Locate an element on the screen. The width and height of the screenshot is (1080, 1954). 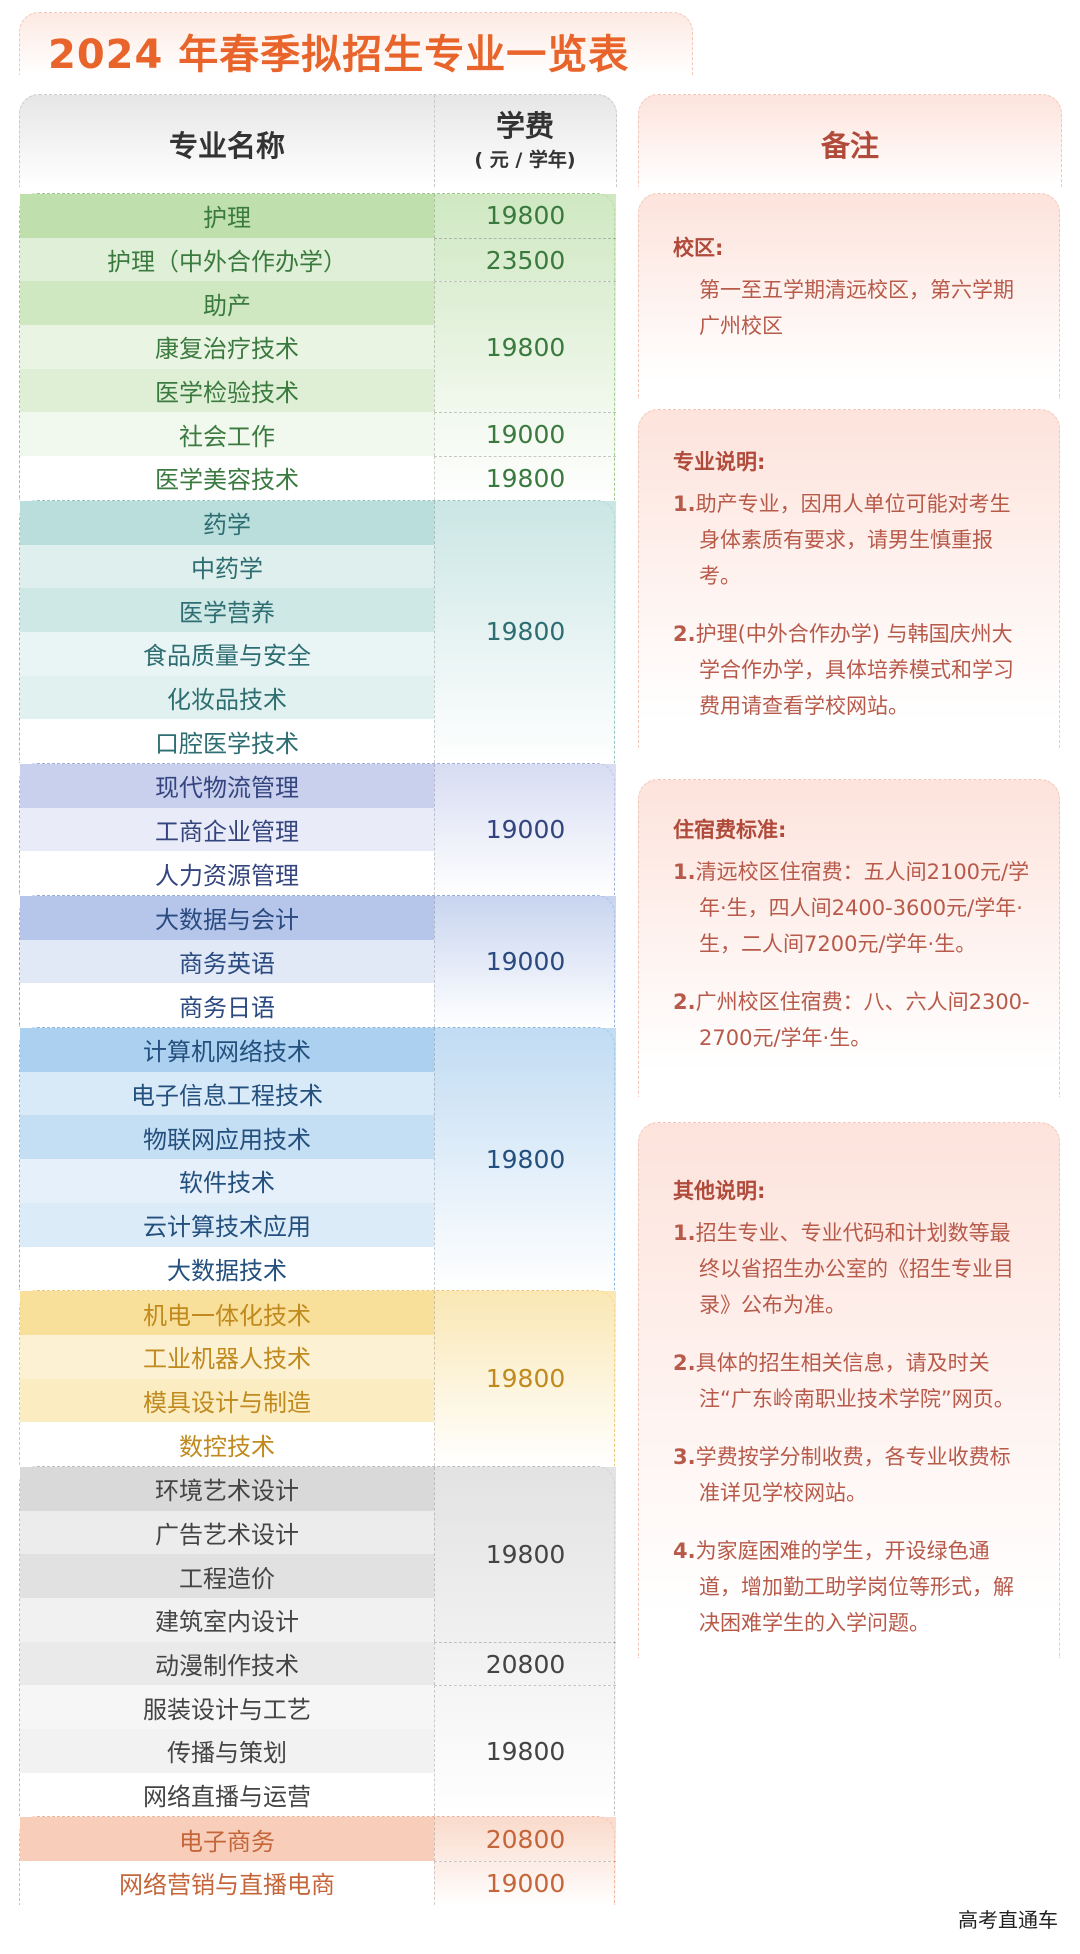
major-group: 机电一体化技术 工业机器人技术 模具设计与制造数控技术 19800 is located at coordinates (317, 1378).